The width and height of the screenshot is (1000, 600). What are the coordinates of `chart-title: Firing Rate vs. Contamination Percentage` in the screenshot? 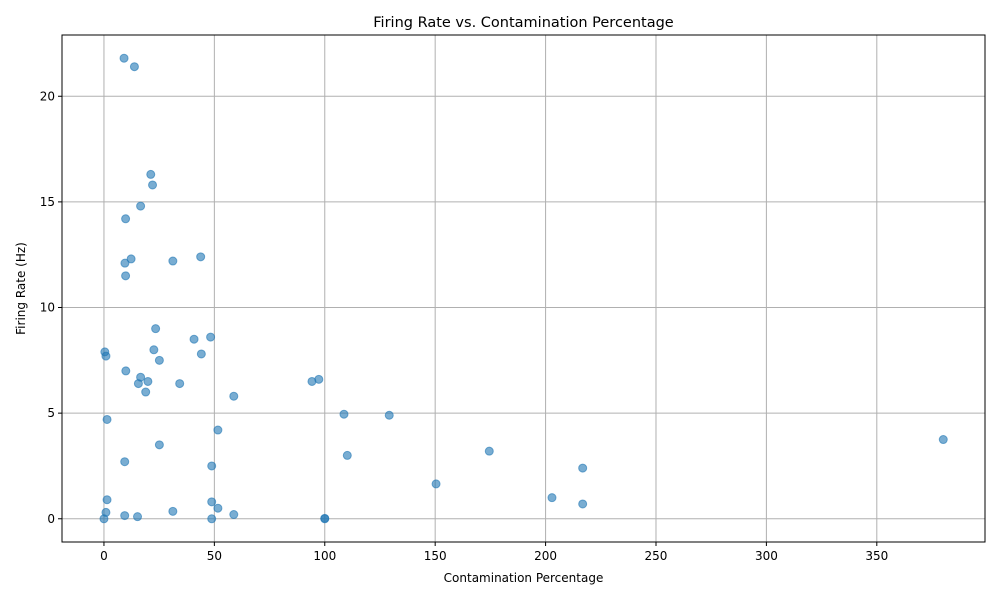 It's located at (523, 23).